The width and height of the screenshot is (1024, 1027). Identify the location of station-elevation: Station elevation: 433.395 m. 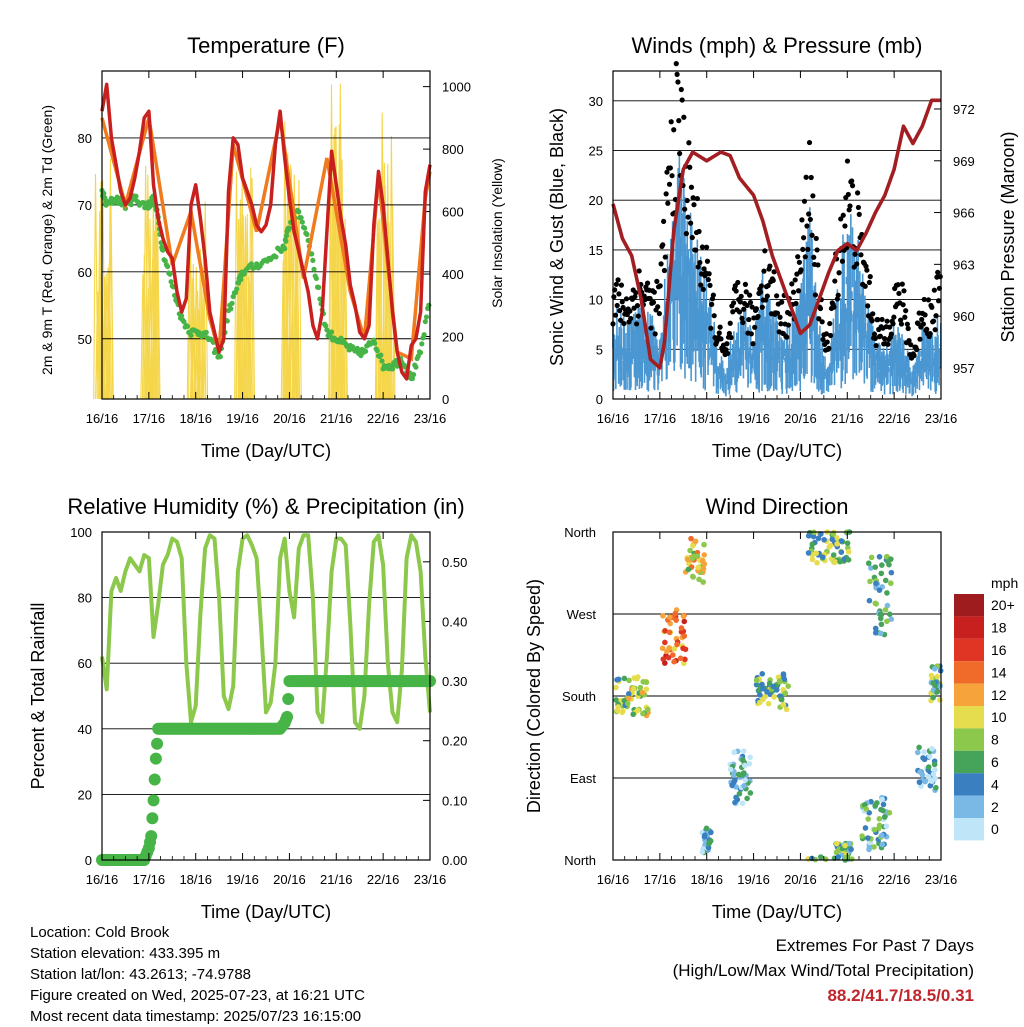
(125, 953).